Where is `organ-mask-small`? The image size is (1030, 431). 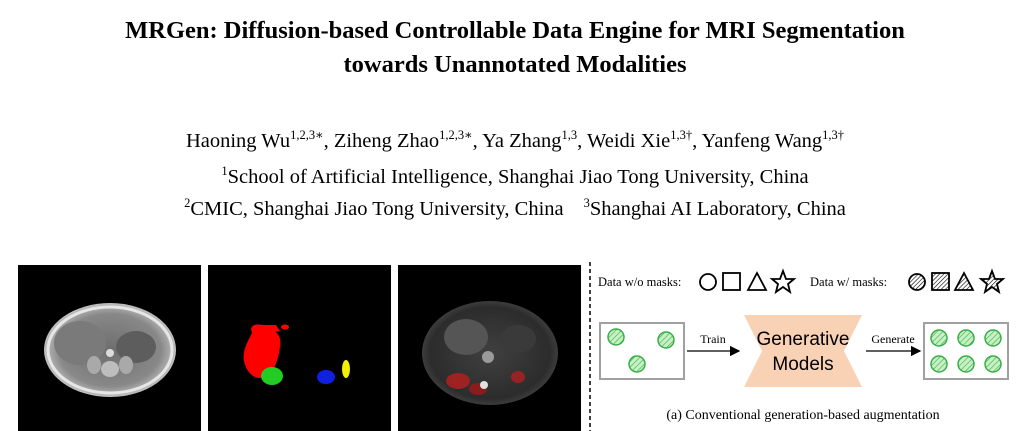
organ-mask-small is located at coordinates (285, 327).